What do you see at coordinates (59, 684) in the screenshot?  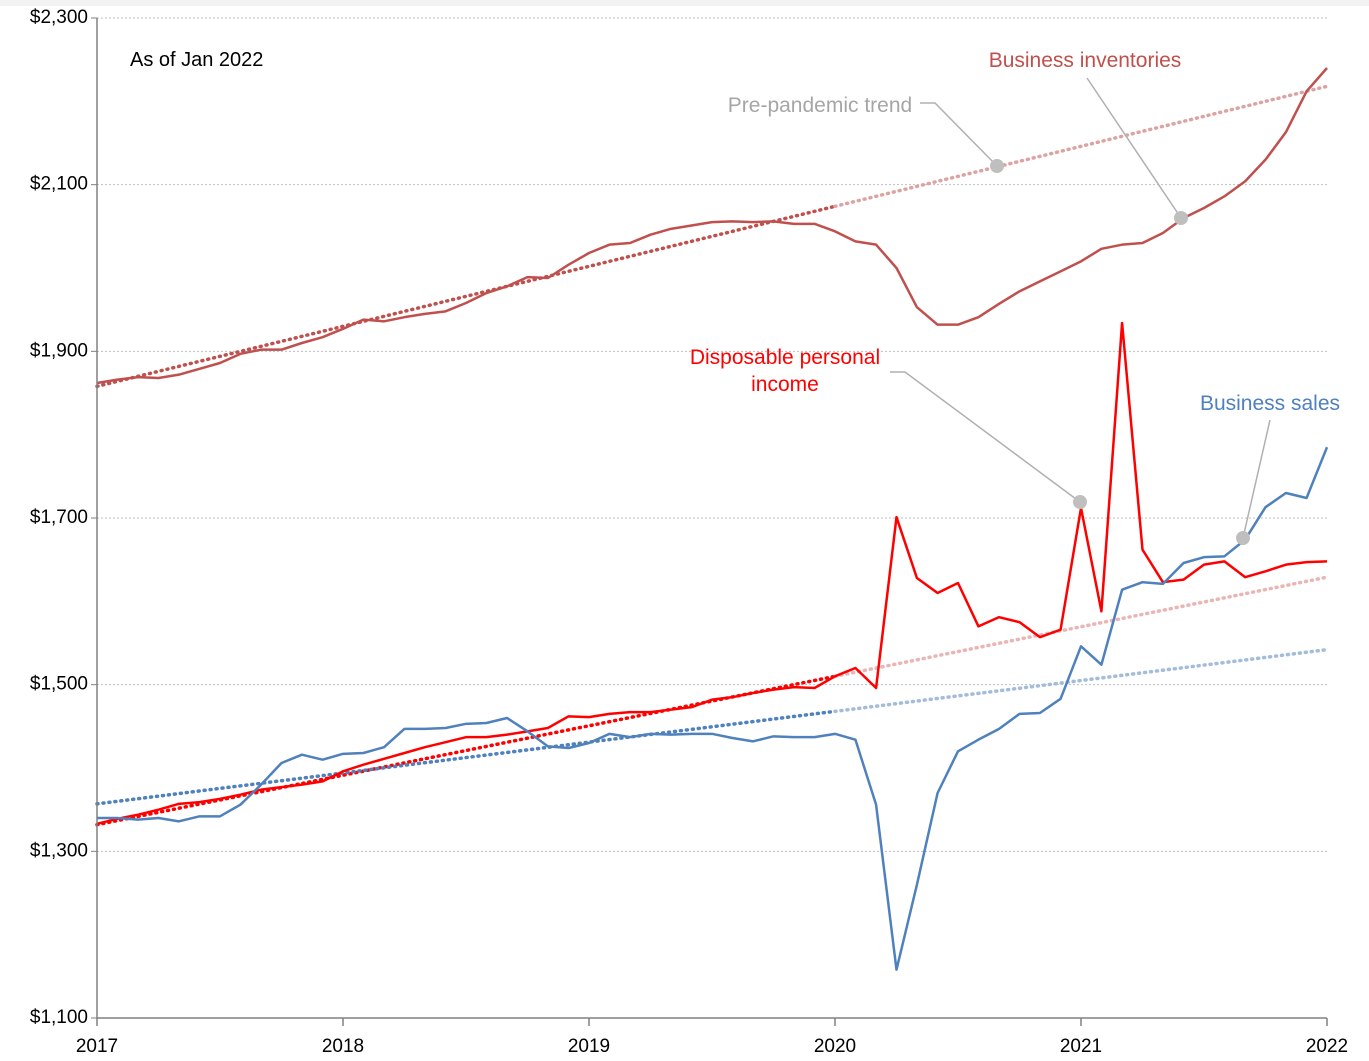 I see `y-tick-label: $1,500` at bounding box center [59, 684].